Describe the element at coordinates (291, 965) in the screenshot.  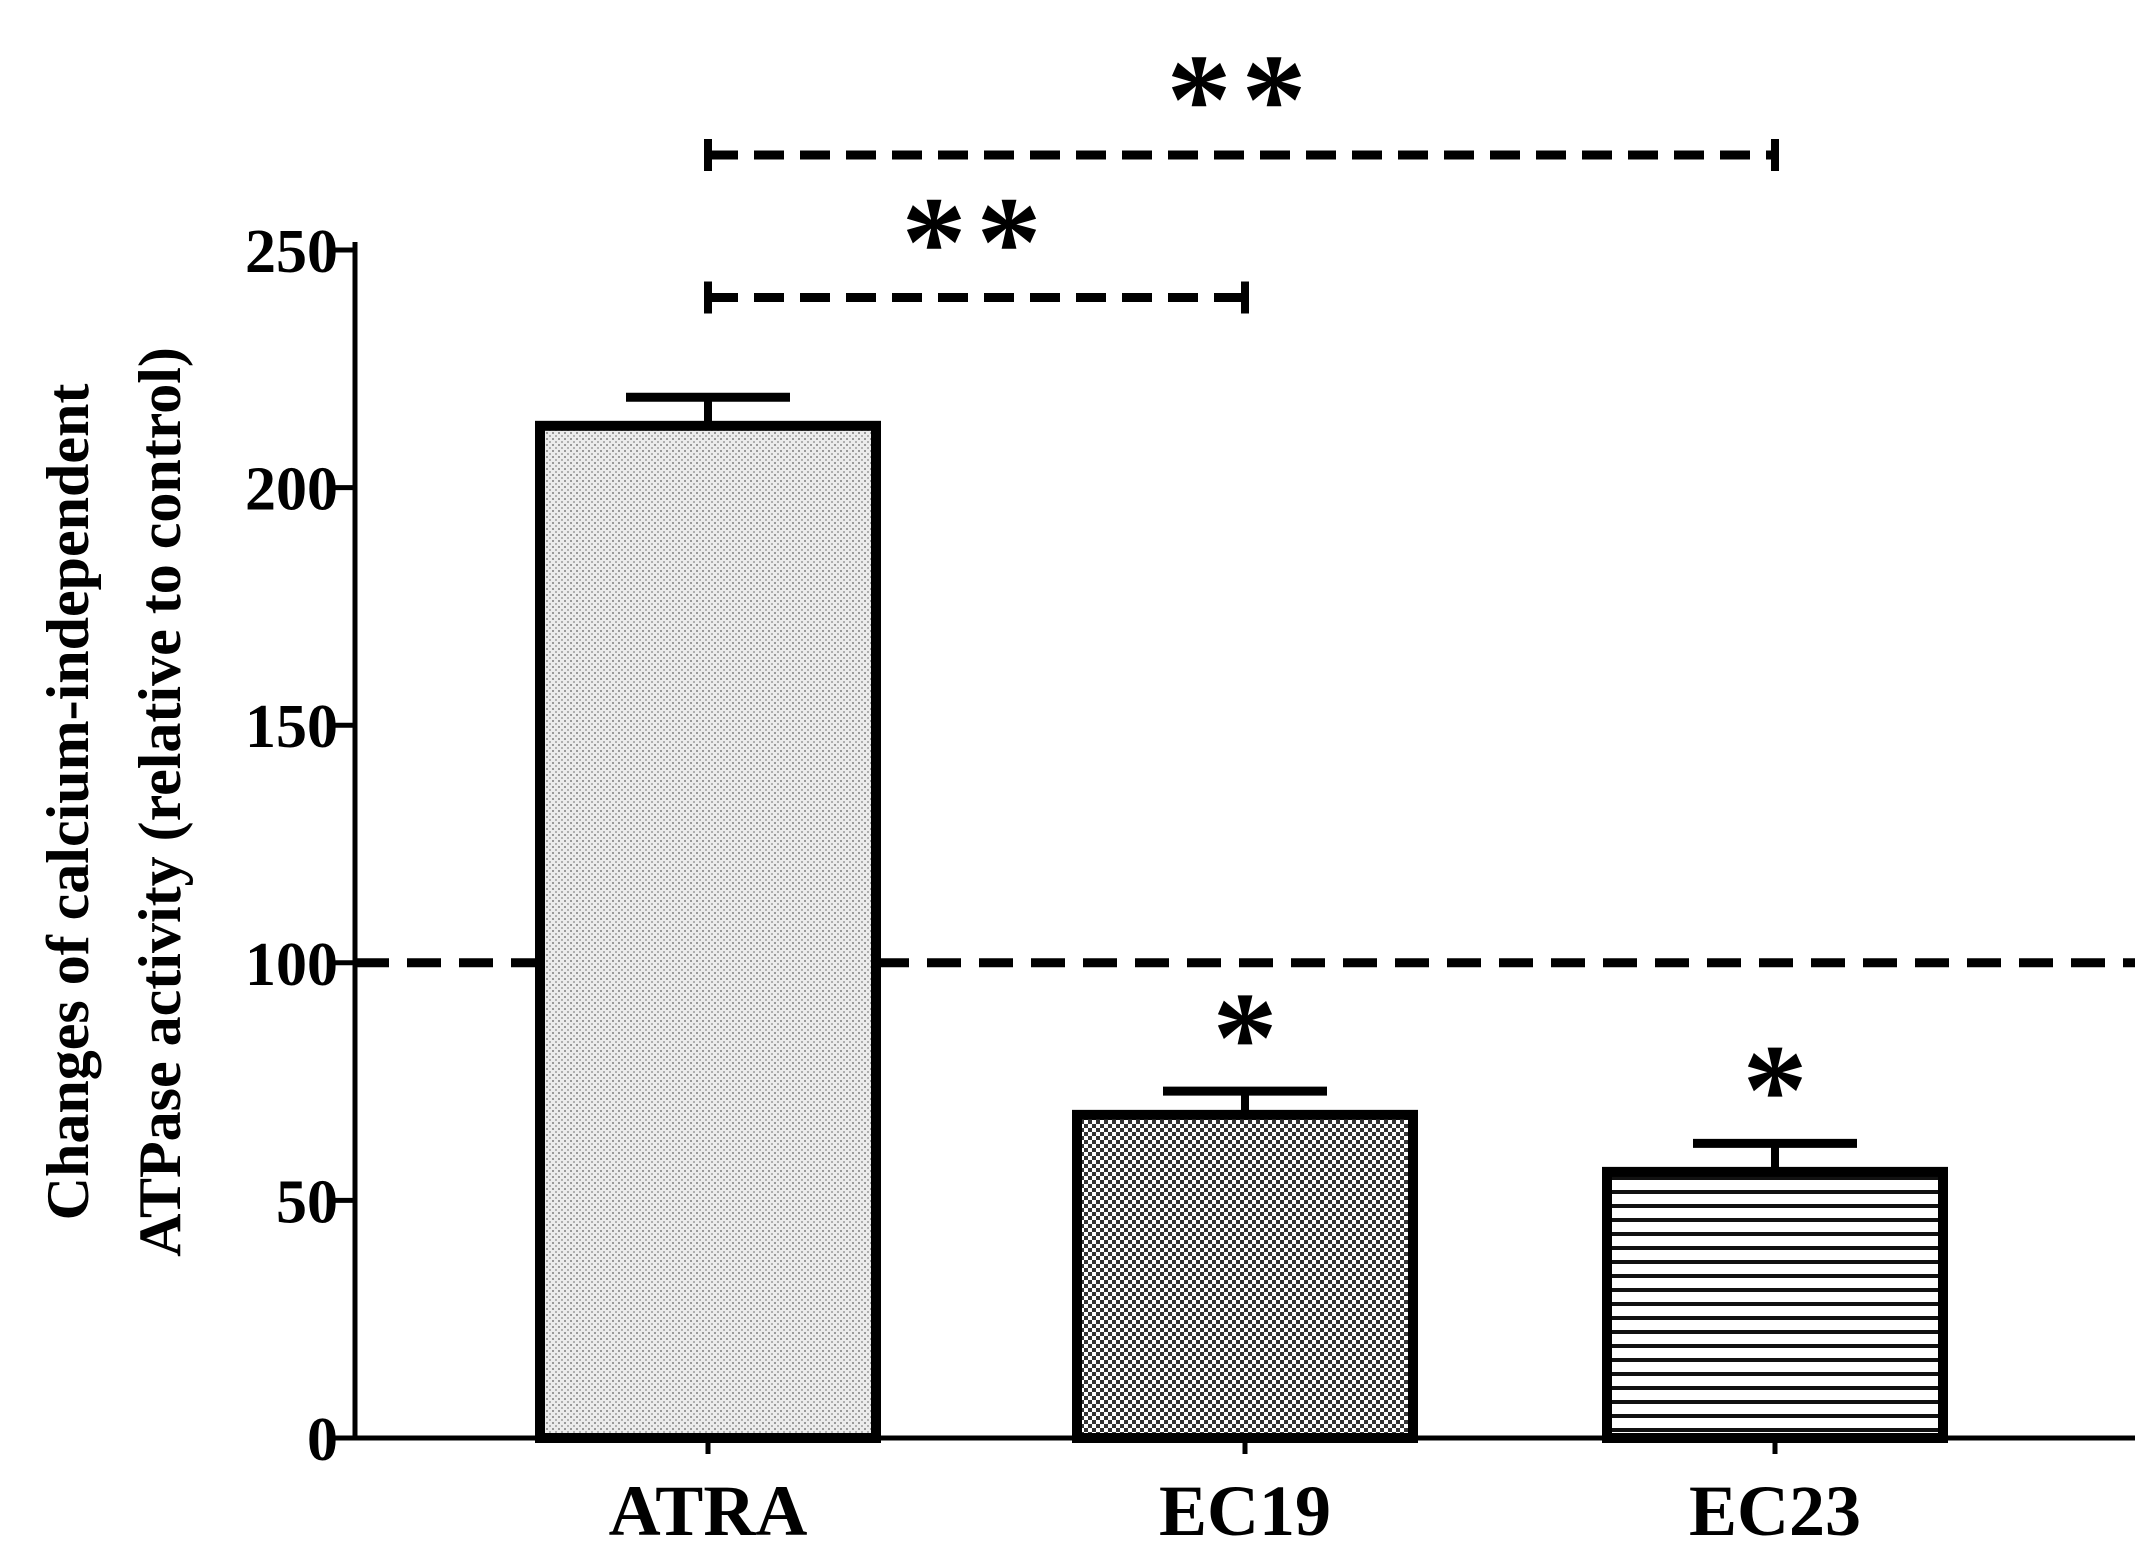
I see `y-tick-label: 100` at that location.